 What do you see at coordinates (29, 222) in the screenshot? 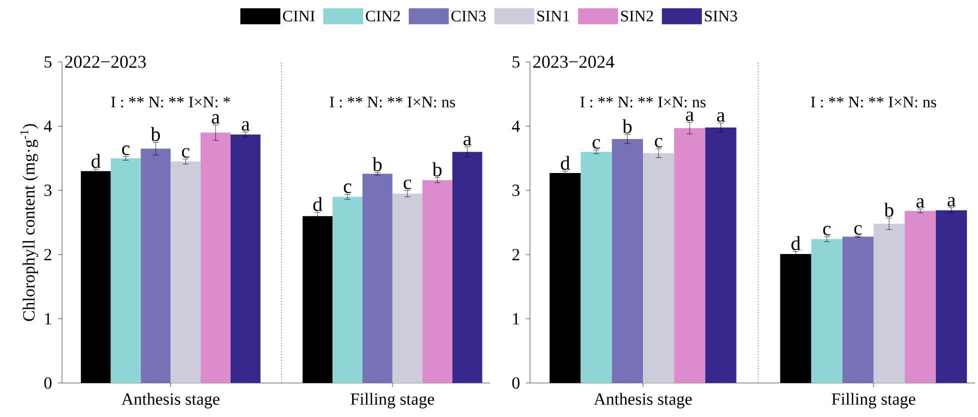
I see `y-axis-title: Chlorophyll content (mg·g$^{-1}$)` at bounding box center [29, 222].